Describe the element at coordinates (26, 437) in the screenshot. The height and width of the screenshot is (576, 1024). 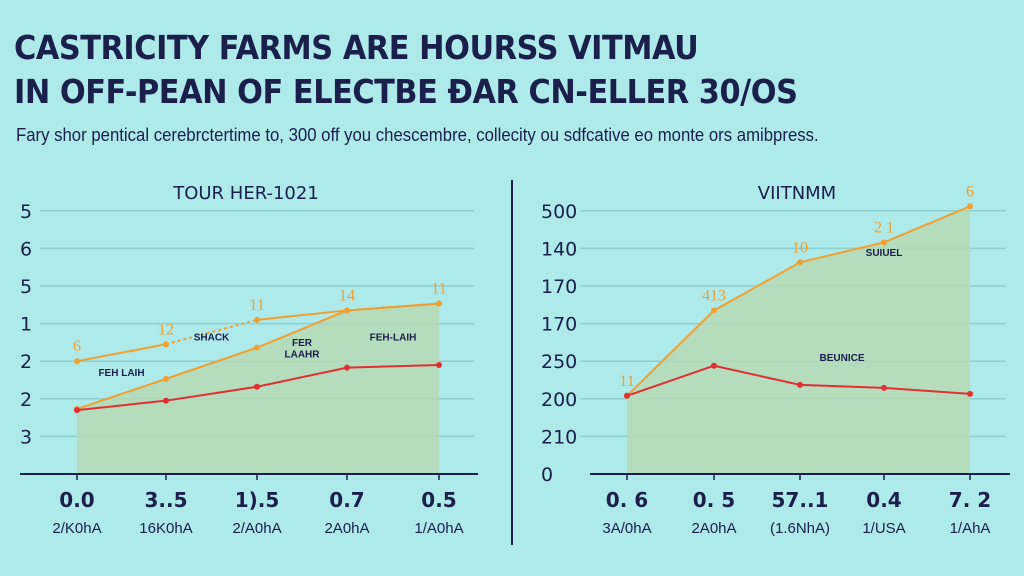
I see `y-tick-label: 3` at that location.